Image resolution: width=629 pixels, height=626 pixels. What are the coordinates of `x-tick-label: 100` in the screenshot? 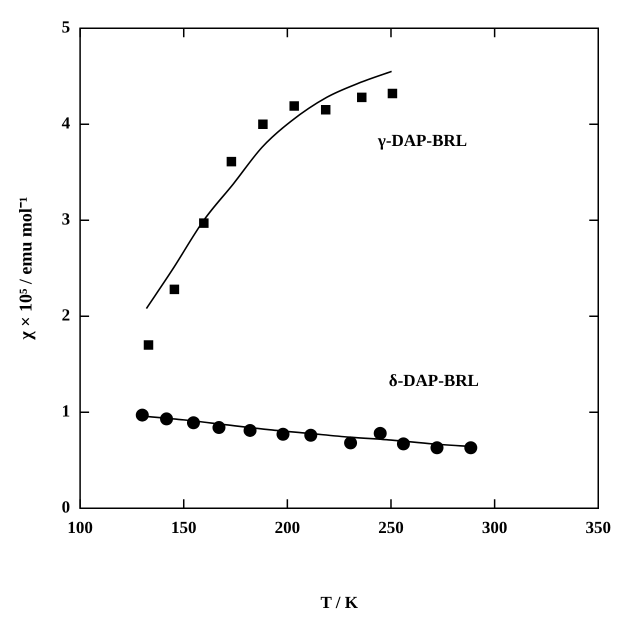 It's located at (80, 527).